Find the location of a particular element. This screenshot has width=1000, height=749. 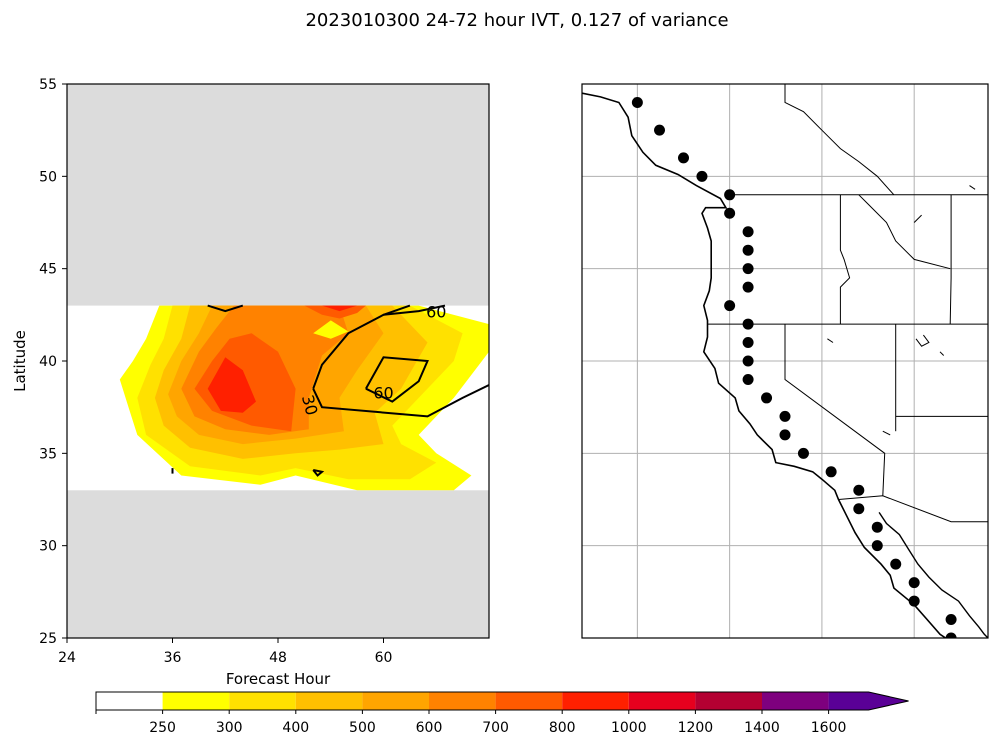

y-tick-label: 50 is located at coordinates (48, 177).